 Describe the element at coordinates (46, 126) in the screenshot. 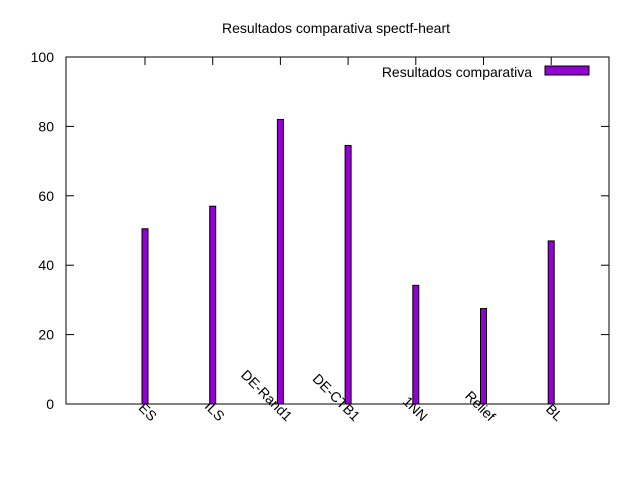

I see `y-tick-label: 80` at that location.